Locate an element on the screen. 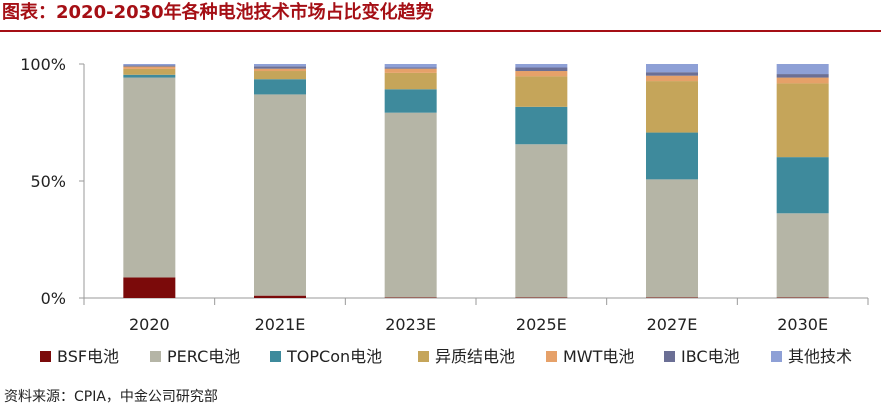 This screenshot has width=881, height=409. legend-label-4: MWT电池 is located at coordinates (598, 356).